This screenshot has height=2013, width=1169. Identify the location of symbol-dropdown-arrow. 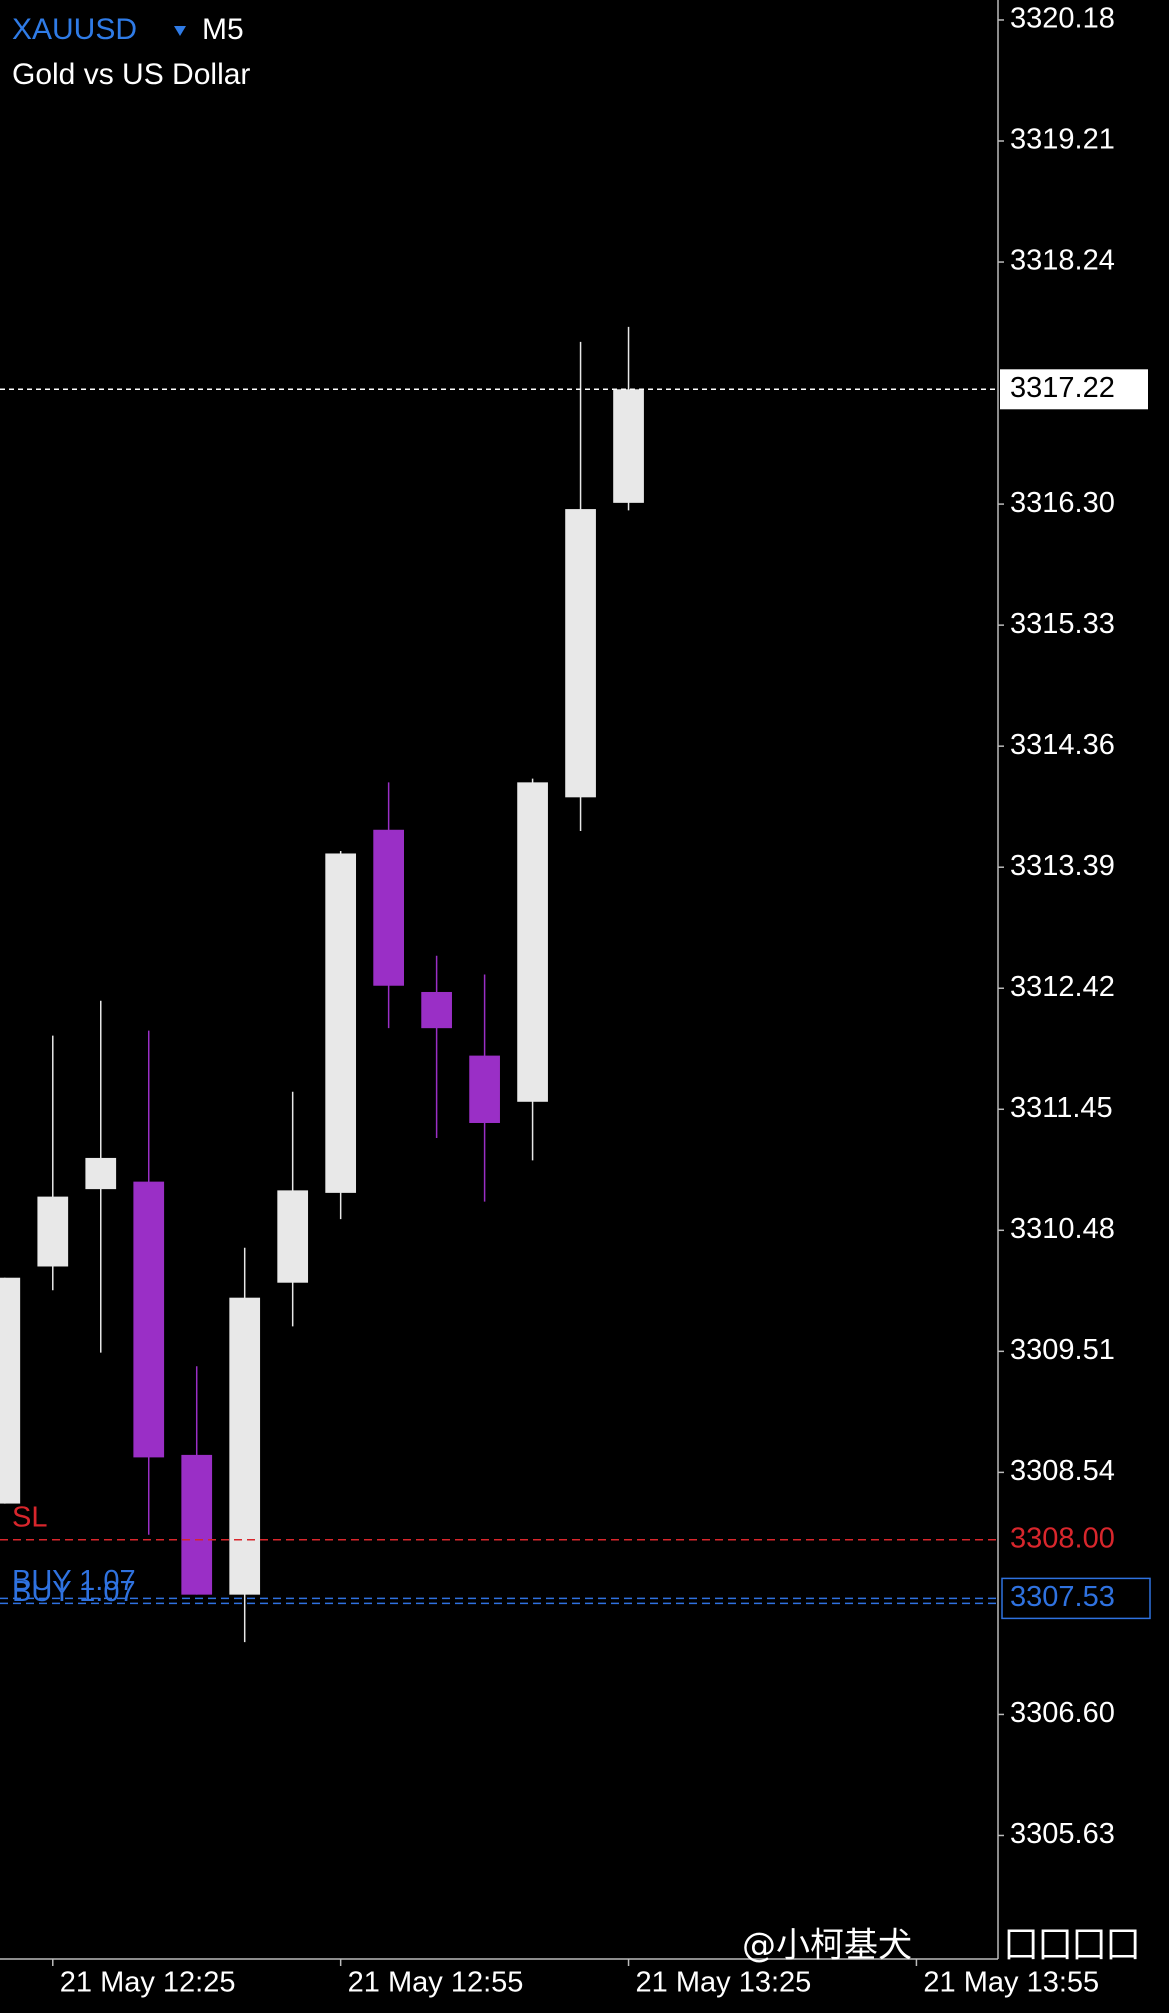
(180, 31).